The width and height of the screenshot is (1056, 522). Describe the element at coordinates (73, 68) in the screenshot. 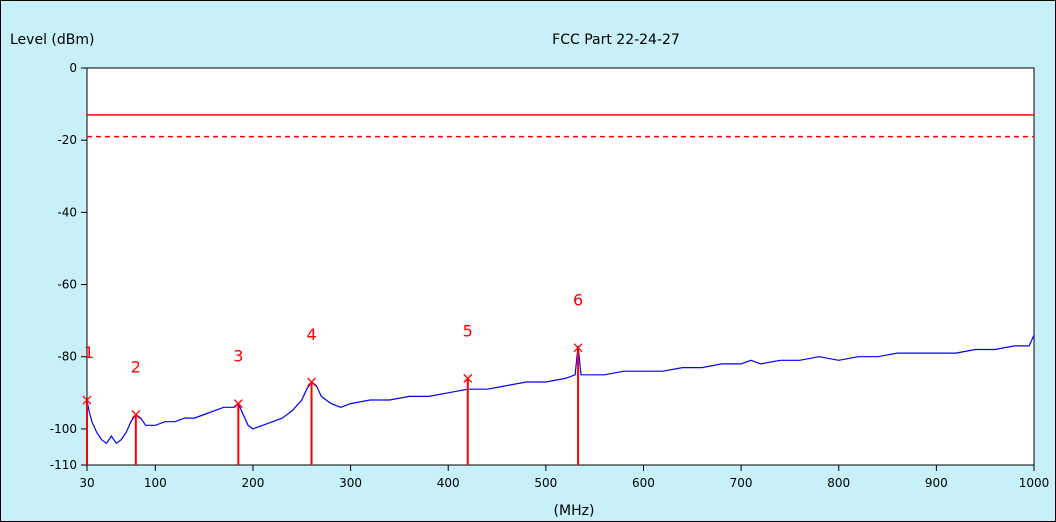

I see `y-tick-label: 0` at that location.